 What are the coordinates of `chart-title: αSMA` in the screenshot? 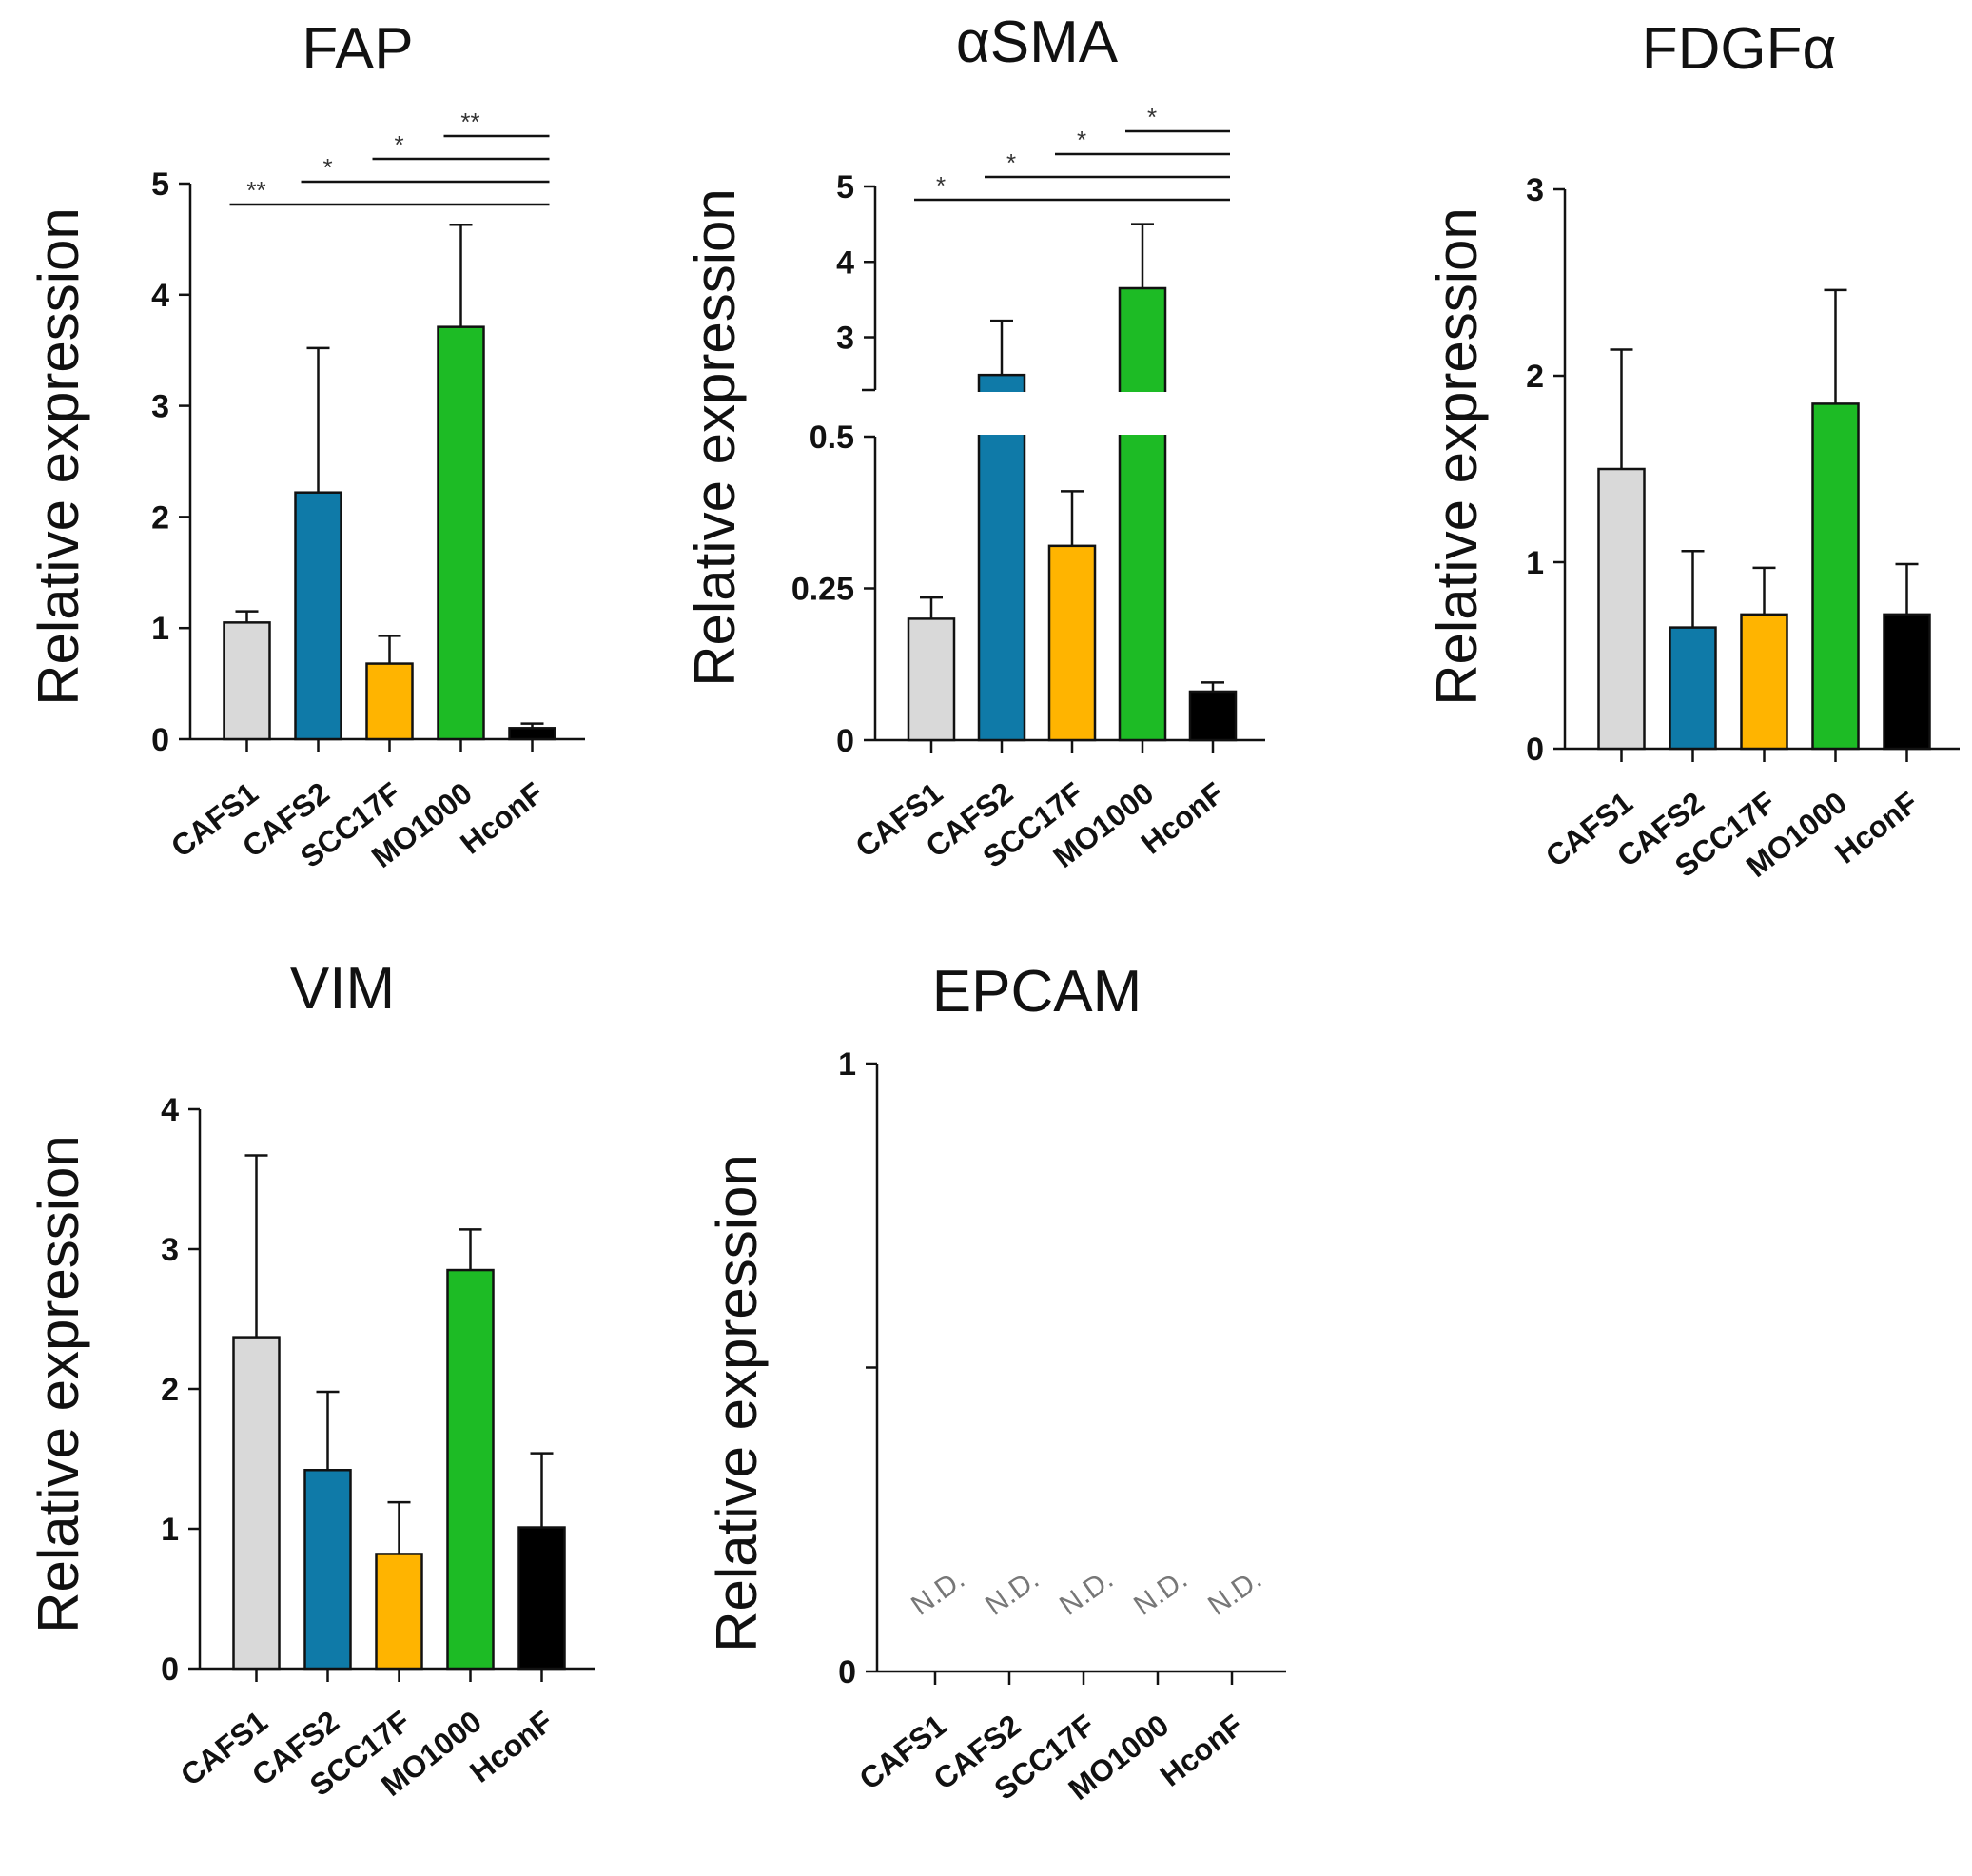 It's located at (1038, 42).